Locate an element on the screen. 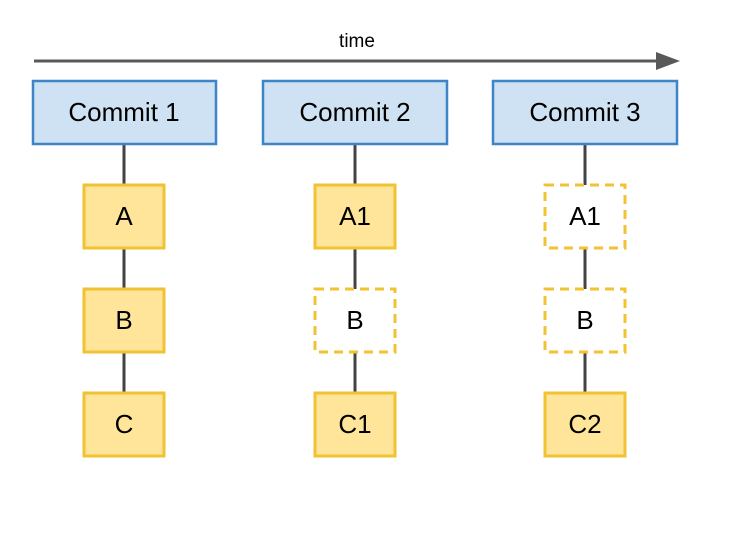  commit-label: Commit 1 is located at coordinates (123, 112).